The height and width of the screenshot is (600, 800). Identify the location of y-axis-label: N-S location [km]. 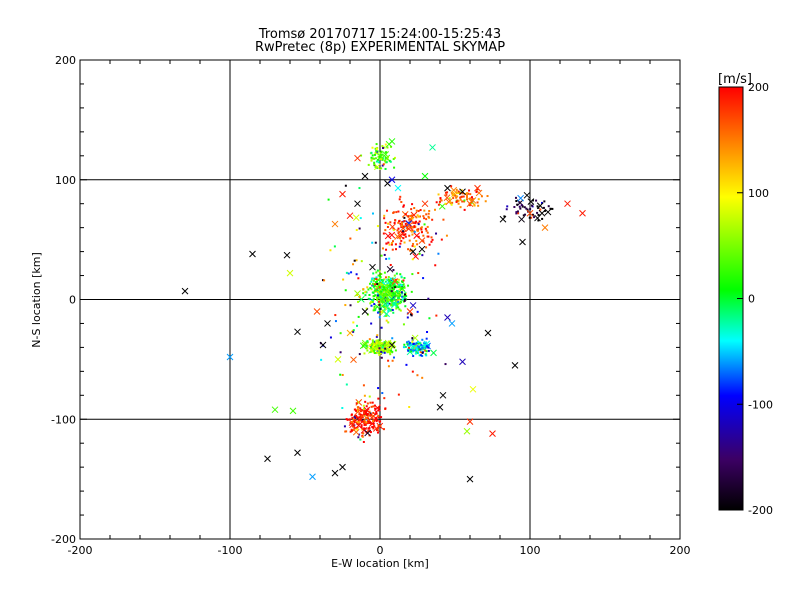
(36, 300).